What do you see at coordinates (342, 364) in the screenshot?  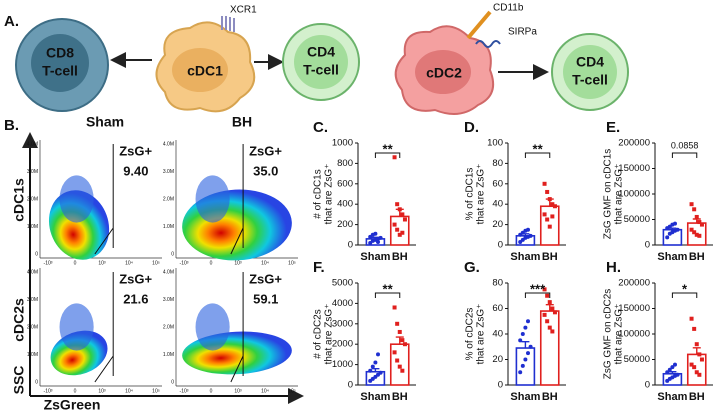 I see `y-tick-label: 1000` at bounding box center [342, 364].